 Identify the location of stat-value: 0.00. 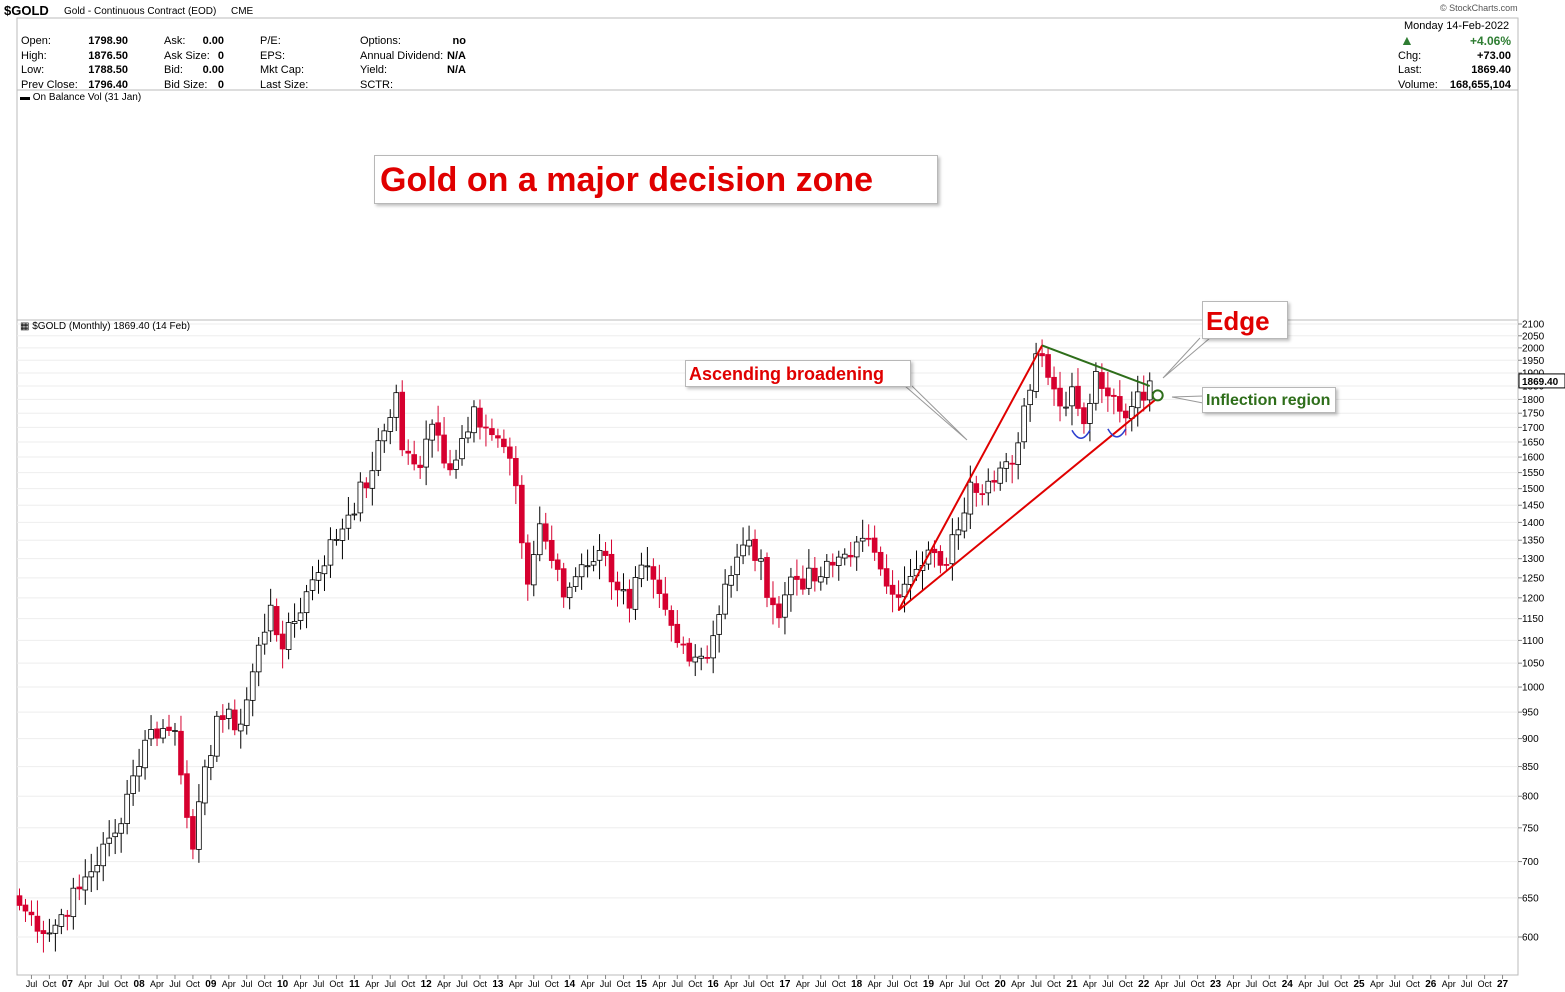
(213, 70).